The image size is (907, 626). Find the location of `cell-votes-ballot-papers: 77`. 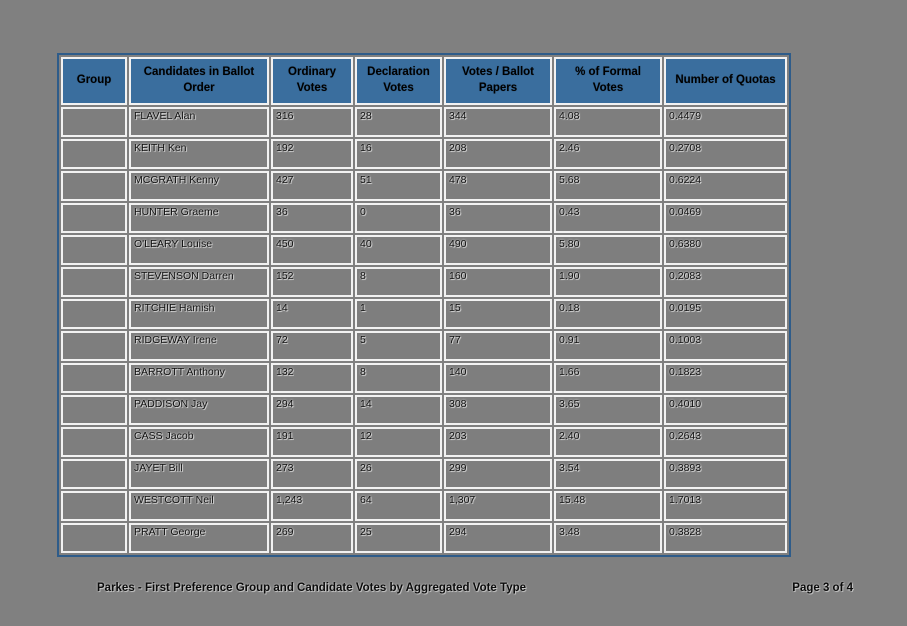

cell-votes-ballot-papers: 77 is located at coordinates (498, 346).